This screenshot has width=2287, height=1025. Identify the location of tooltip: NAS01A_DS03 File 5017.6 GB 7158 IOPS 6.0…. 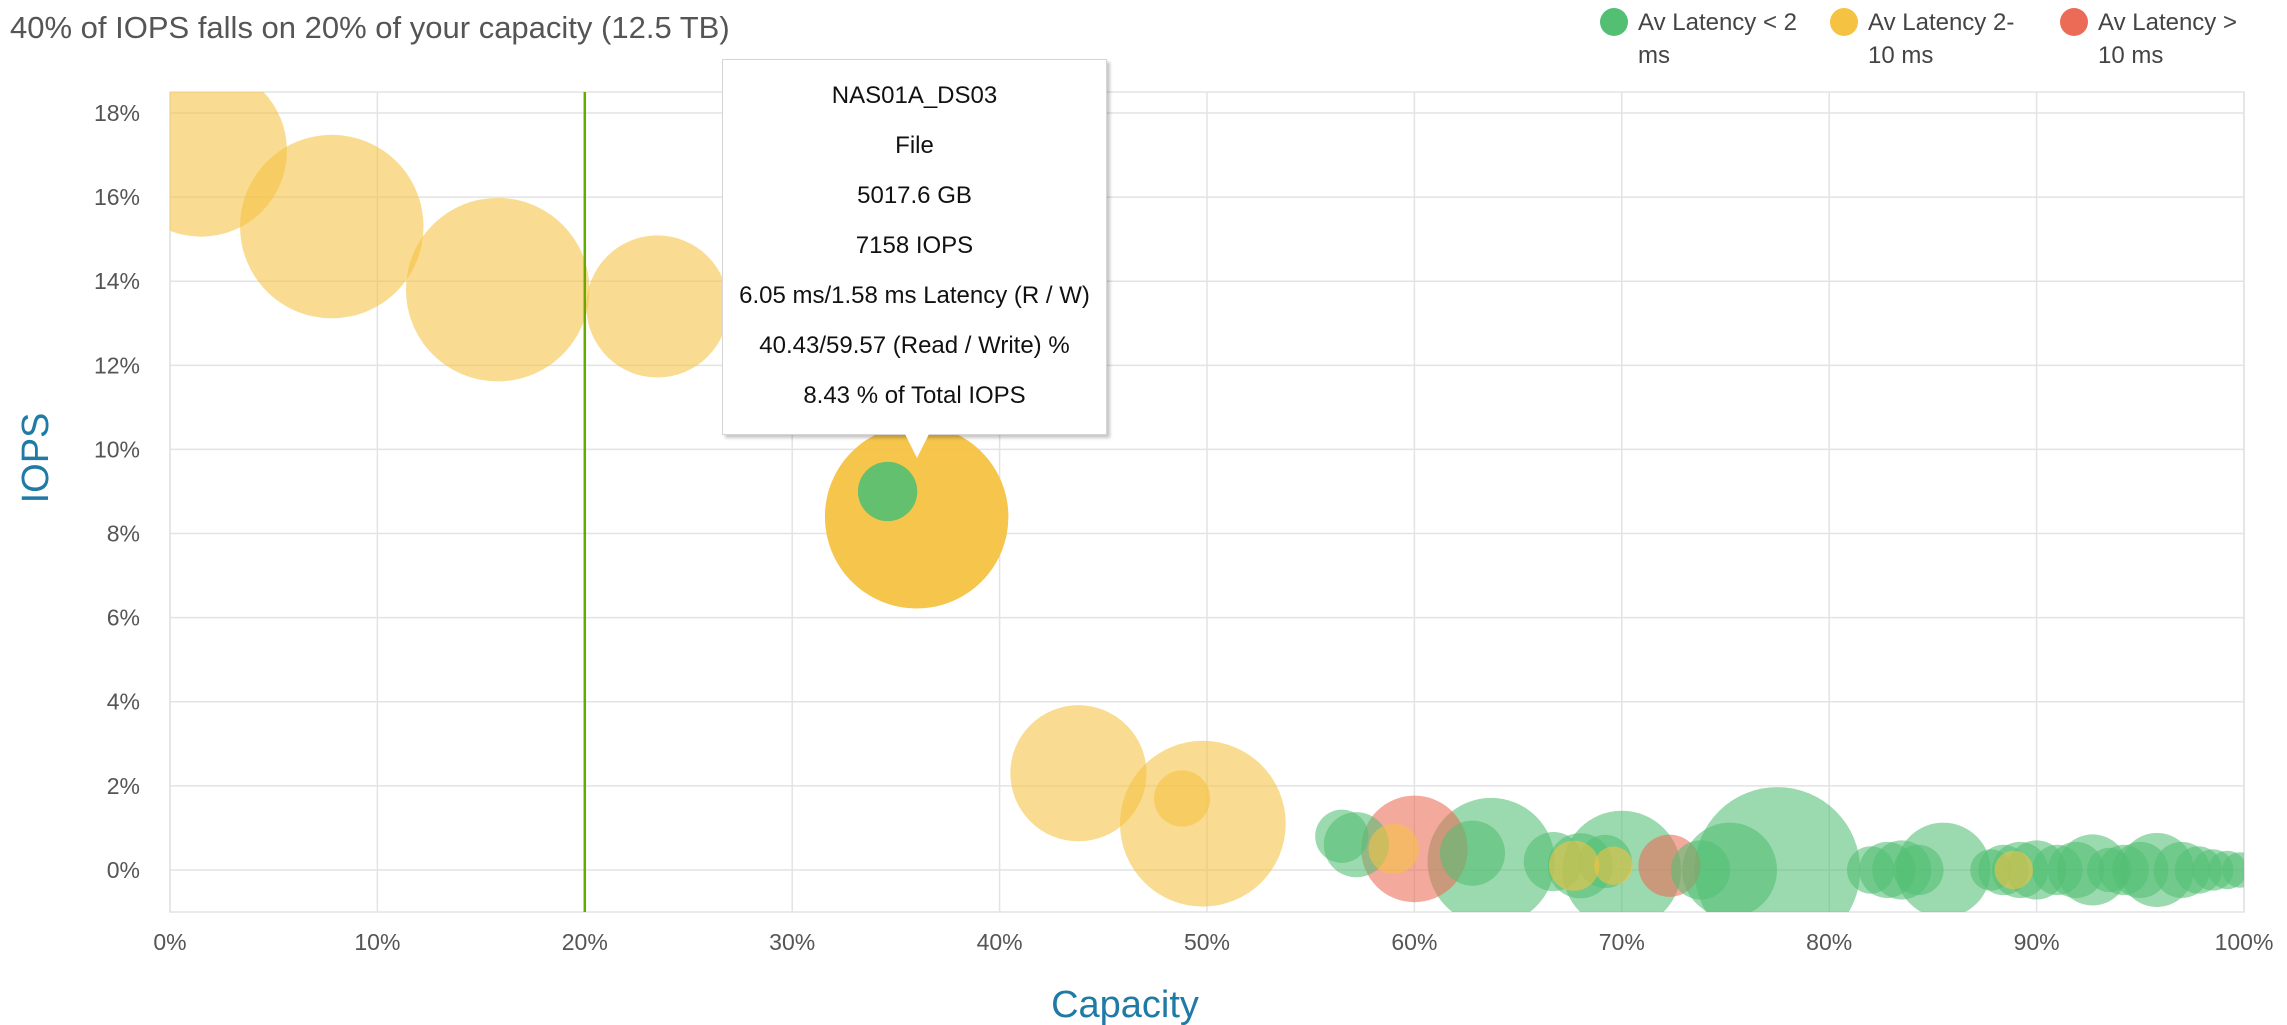
(914, 247).